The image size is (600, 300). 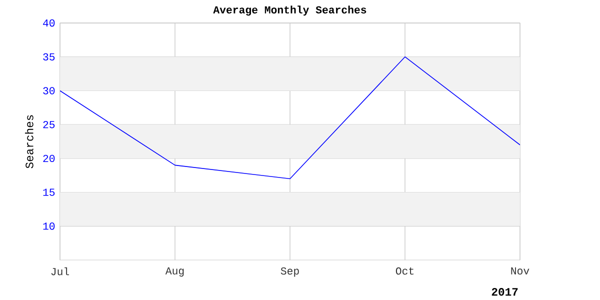 I want to click on y-tick-label: 35, so click(x=49, y=56).